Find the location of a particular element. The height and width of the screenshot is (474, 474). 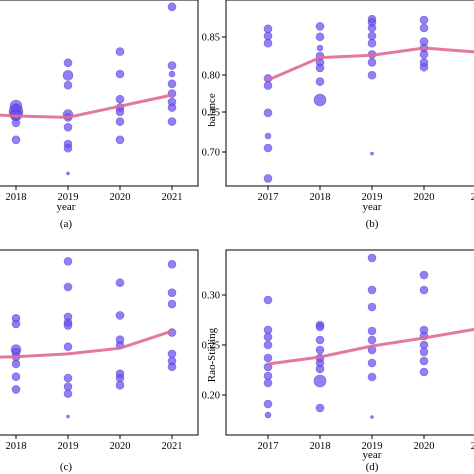

panel-label: (b) is located at coordinates (372, 224).